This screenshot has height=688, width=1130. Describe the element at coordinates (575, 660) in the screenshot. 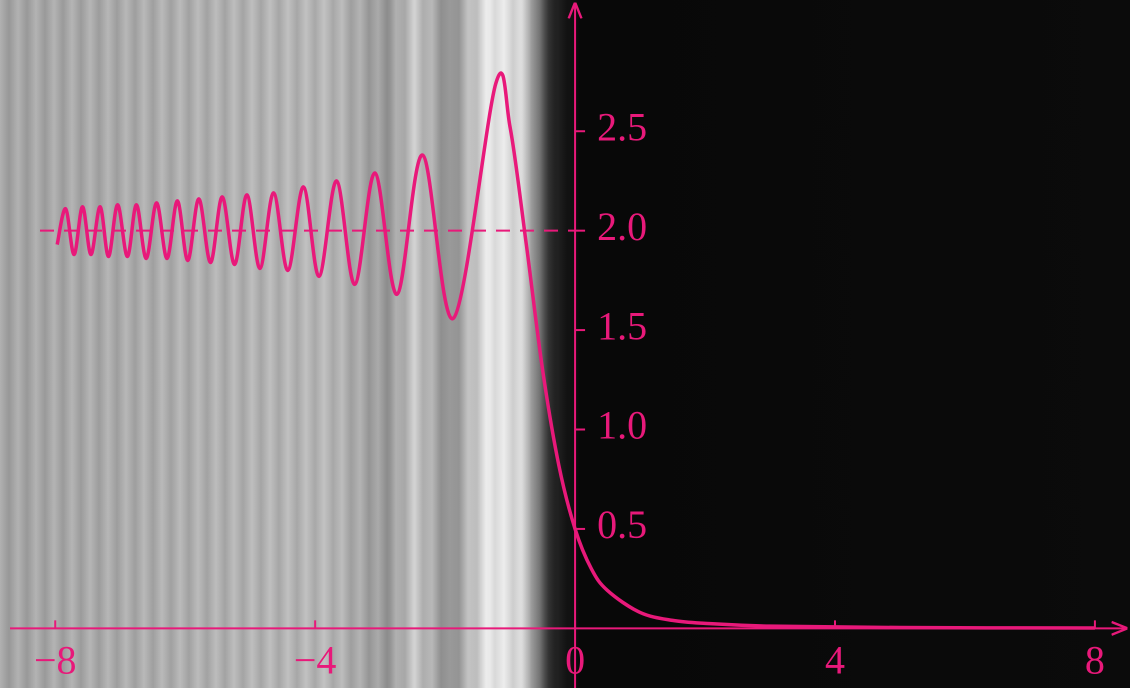

I see `x-tick-label: 0` at that location.